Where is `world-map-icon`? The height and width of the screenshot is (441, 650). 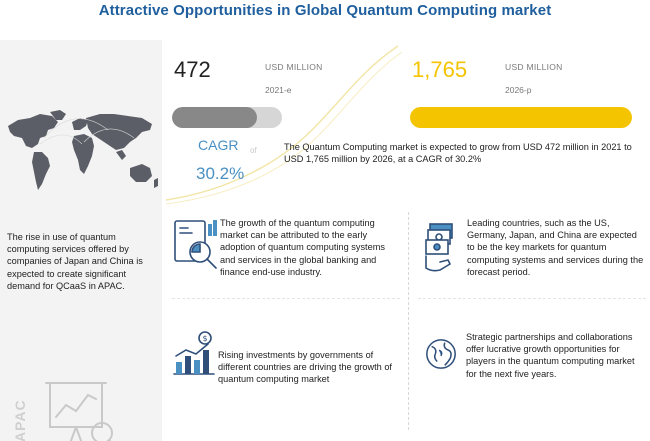 world-map-icon is located at coordinates (83, 150).